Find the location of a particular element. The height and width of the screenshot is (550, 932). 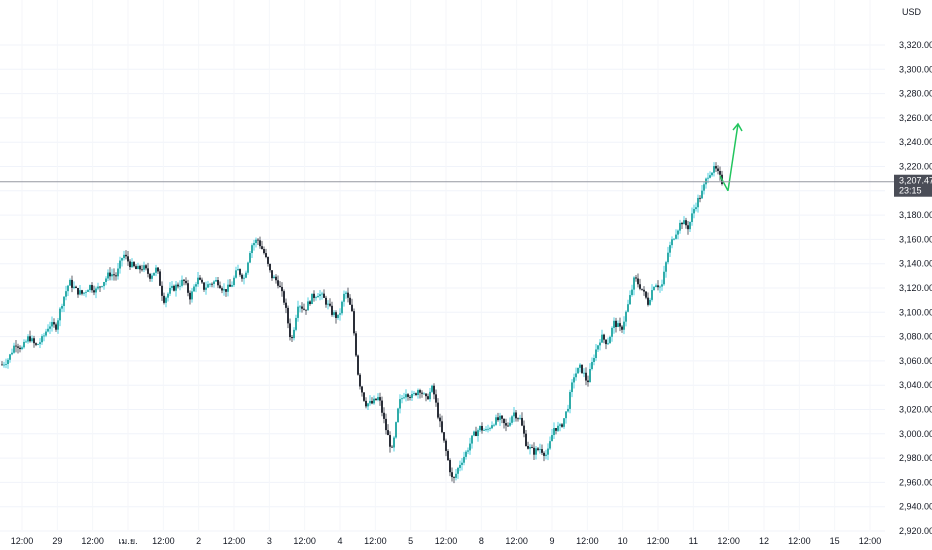

y-tick-label: 3,160.000 is located at coordinates (915, 239).